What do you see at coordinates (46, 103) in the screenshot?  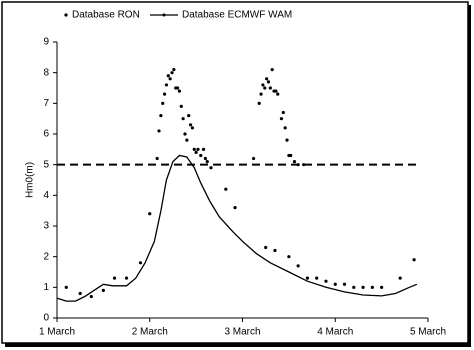 I see `y-tick-label: 7` at bounding box center [46, 103].